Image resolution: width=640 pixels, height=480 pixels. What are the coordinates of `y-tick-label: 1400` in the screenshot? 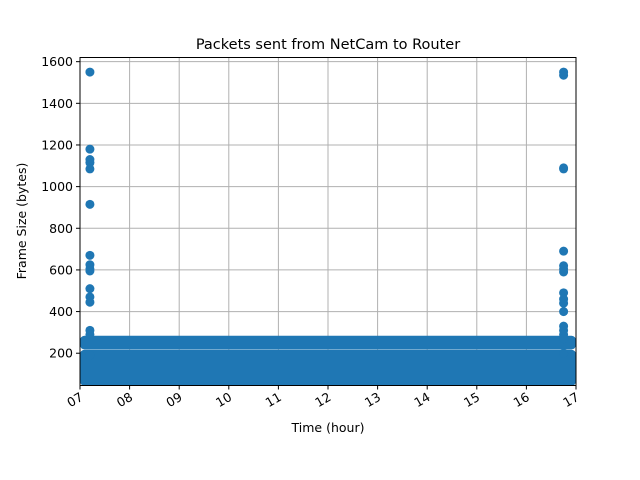 It's located at (57, 103).